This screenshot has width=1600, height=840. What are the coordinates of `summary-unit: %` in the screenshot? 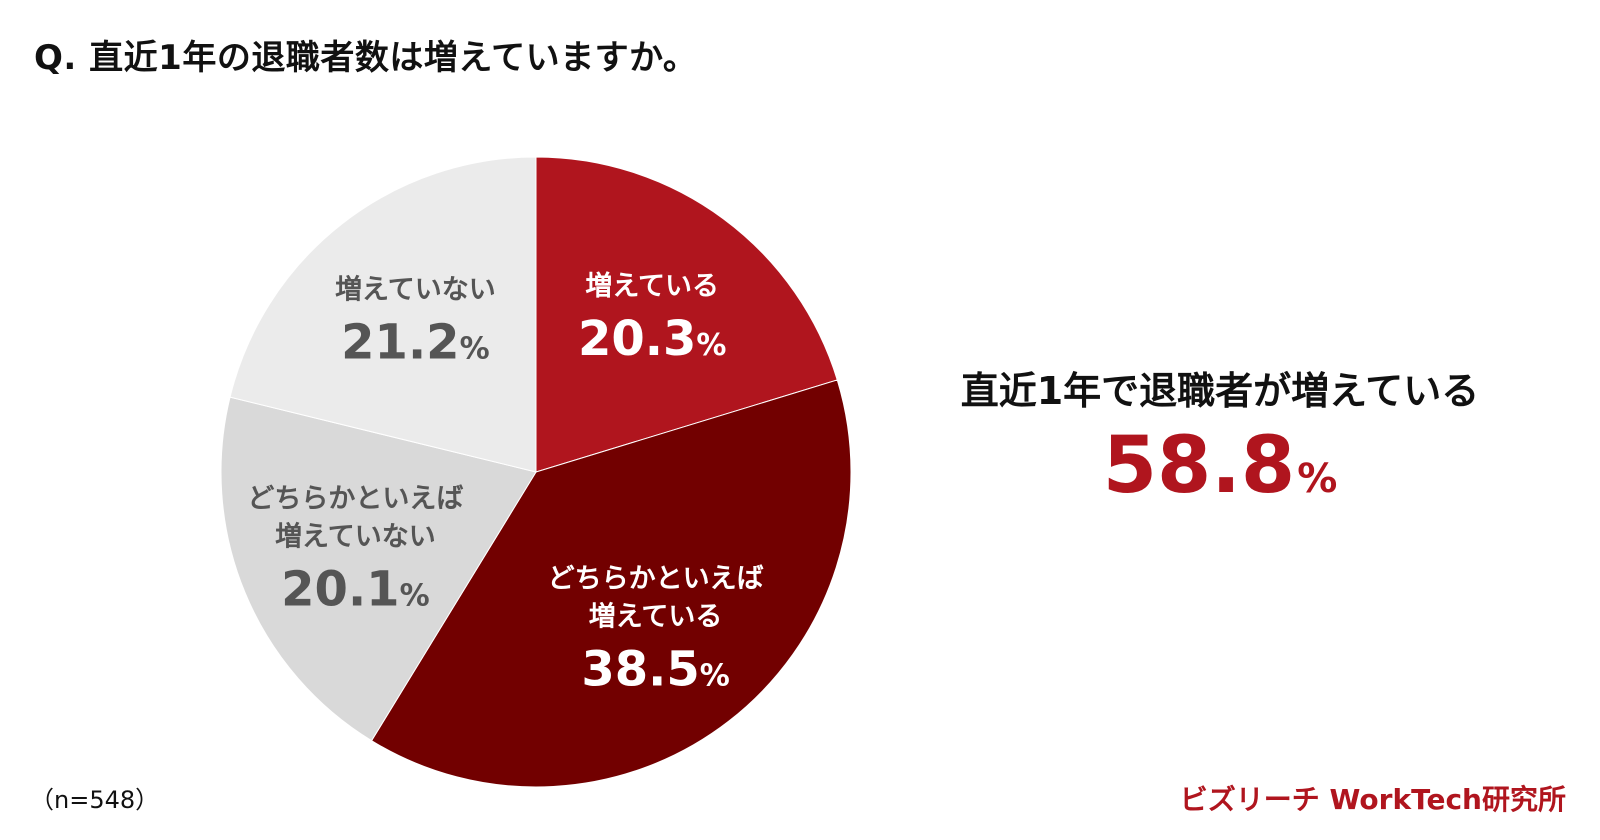 It's located at (1317, 479).